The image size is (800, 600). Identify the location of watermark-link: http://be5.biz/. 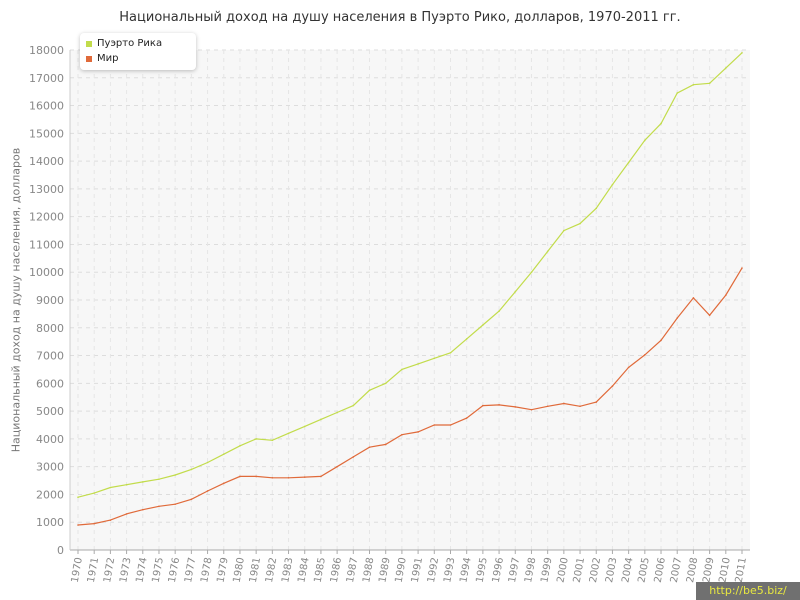
(748, 591).